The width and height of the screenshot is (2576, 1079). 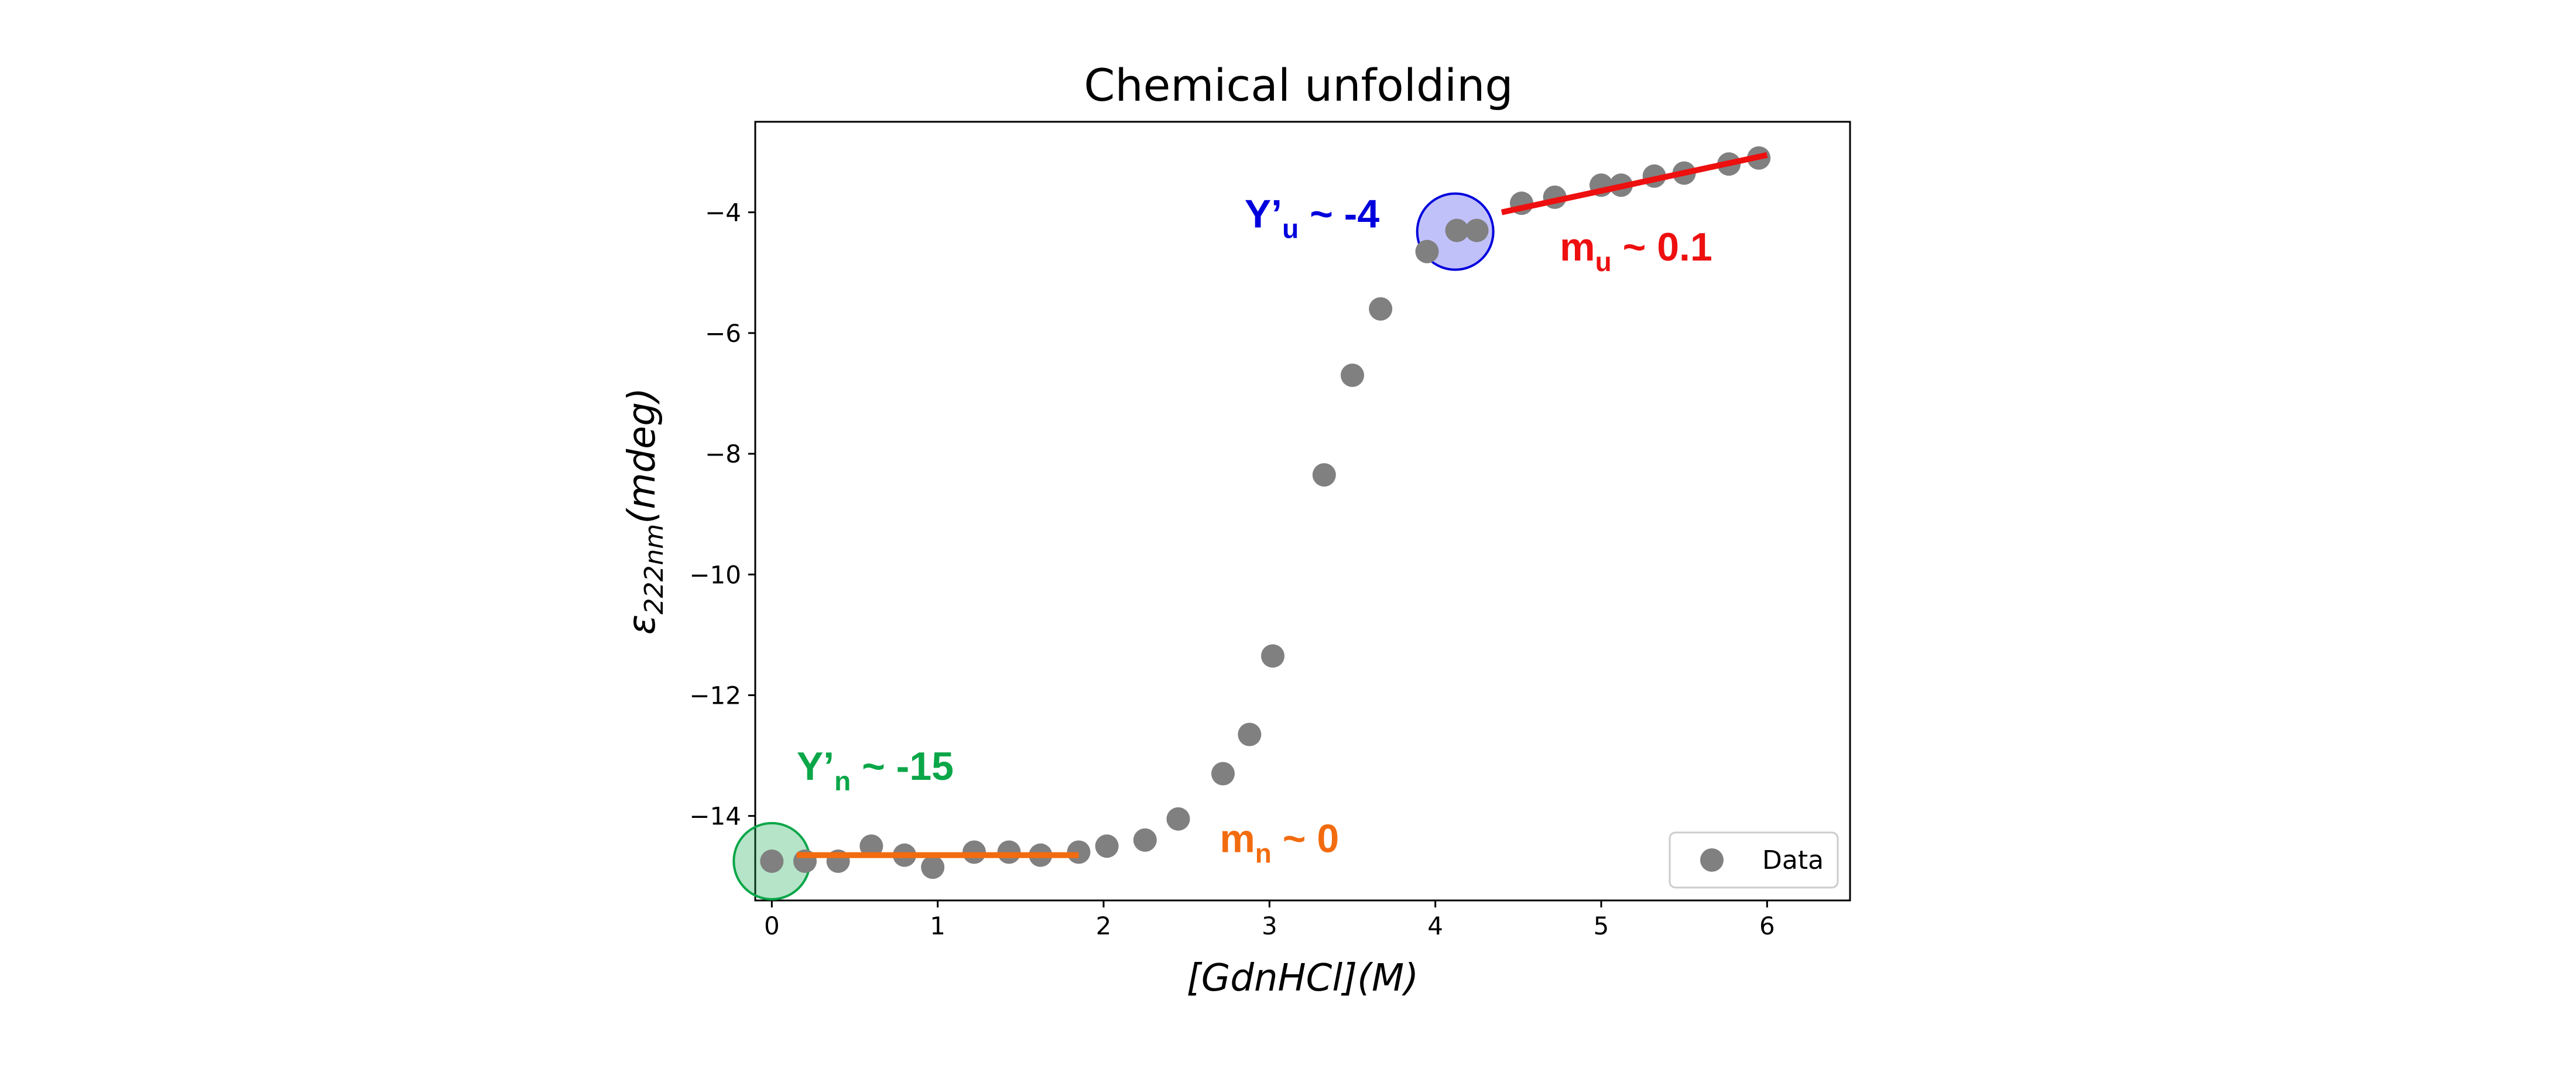 What do you see at coordinates (1793, 860) in the screenshot?
I see `legend-label-data: Data` at bounding box center [1793, 860].